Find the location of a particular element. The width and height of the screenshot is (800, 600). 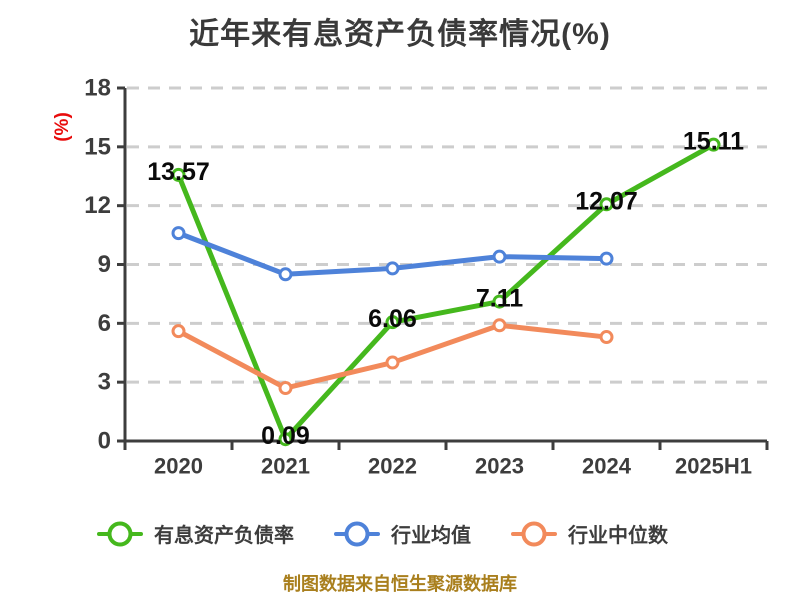

data-label: 0.09 is located at coordinates (285, 436).